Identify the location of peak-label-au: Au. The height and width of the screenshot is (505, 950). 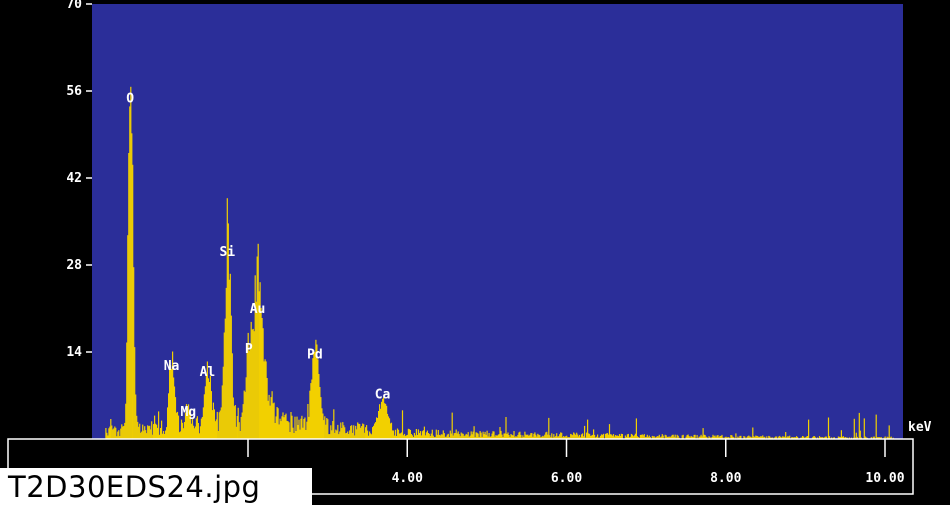
(258, 309).